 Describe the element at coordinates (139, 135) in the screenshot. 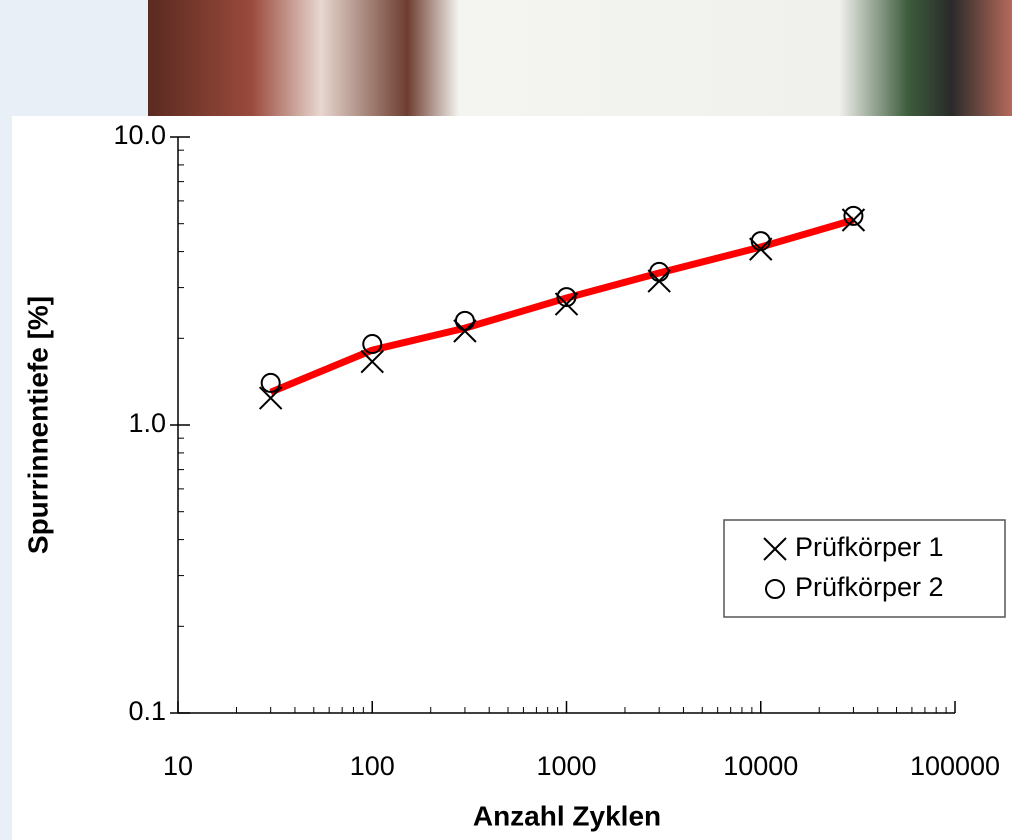

I see `y-tick-label: 10.0` at that location.